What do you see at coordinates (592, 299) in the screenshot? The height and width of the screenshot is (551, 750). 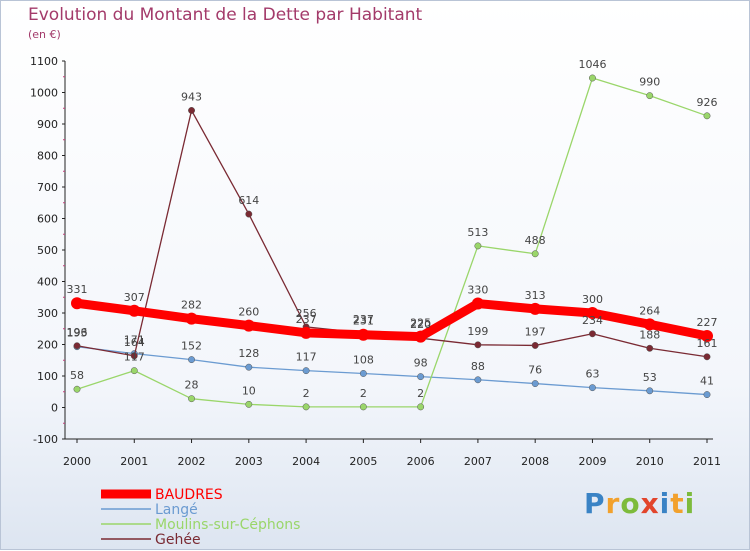 I see `data-label: 300` at bounding box center [592, 299].